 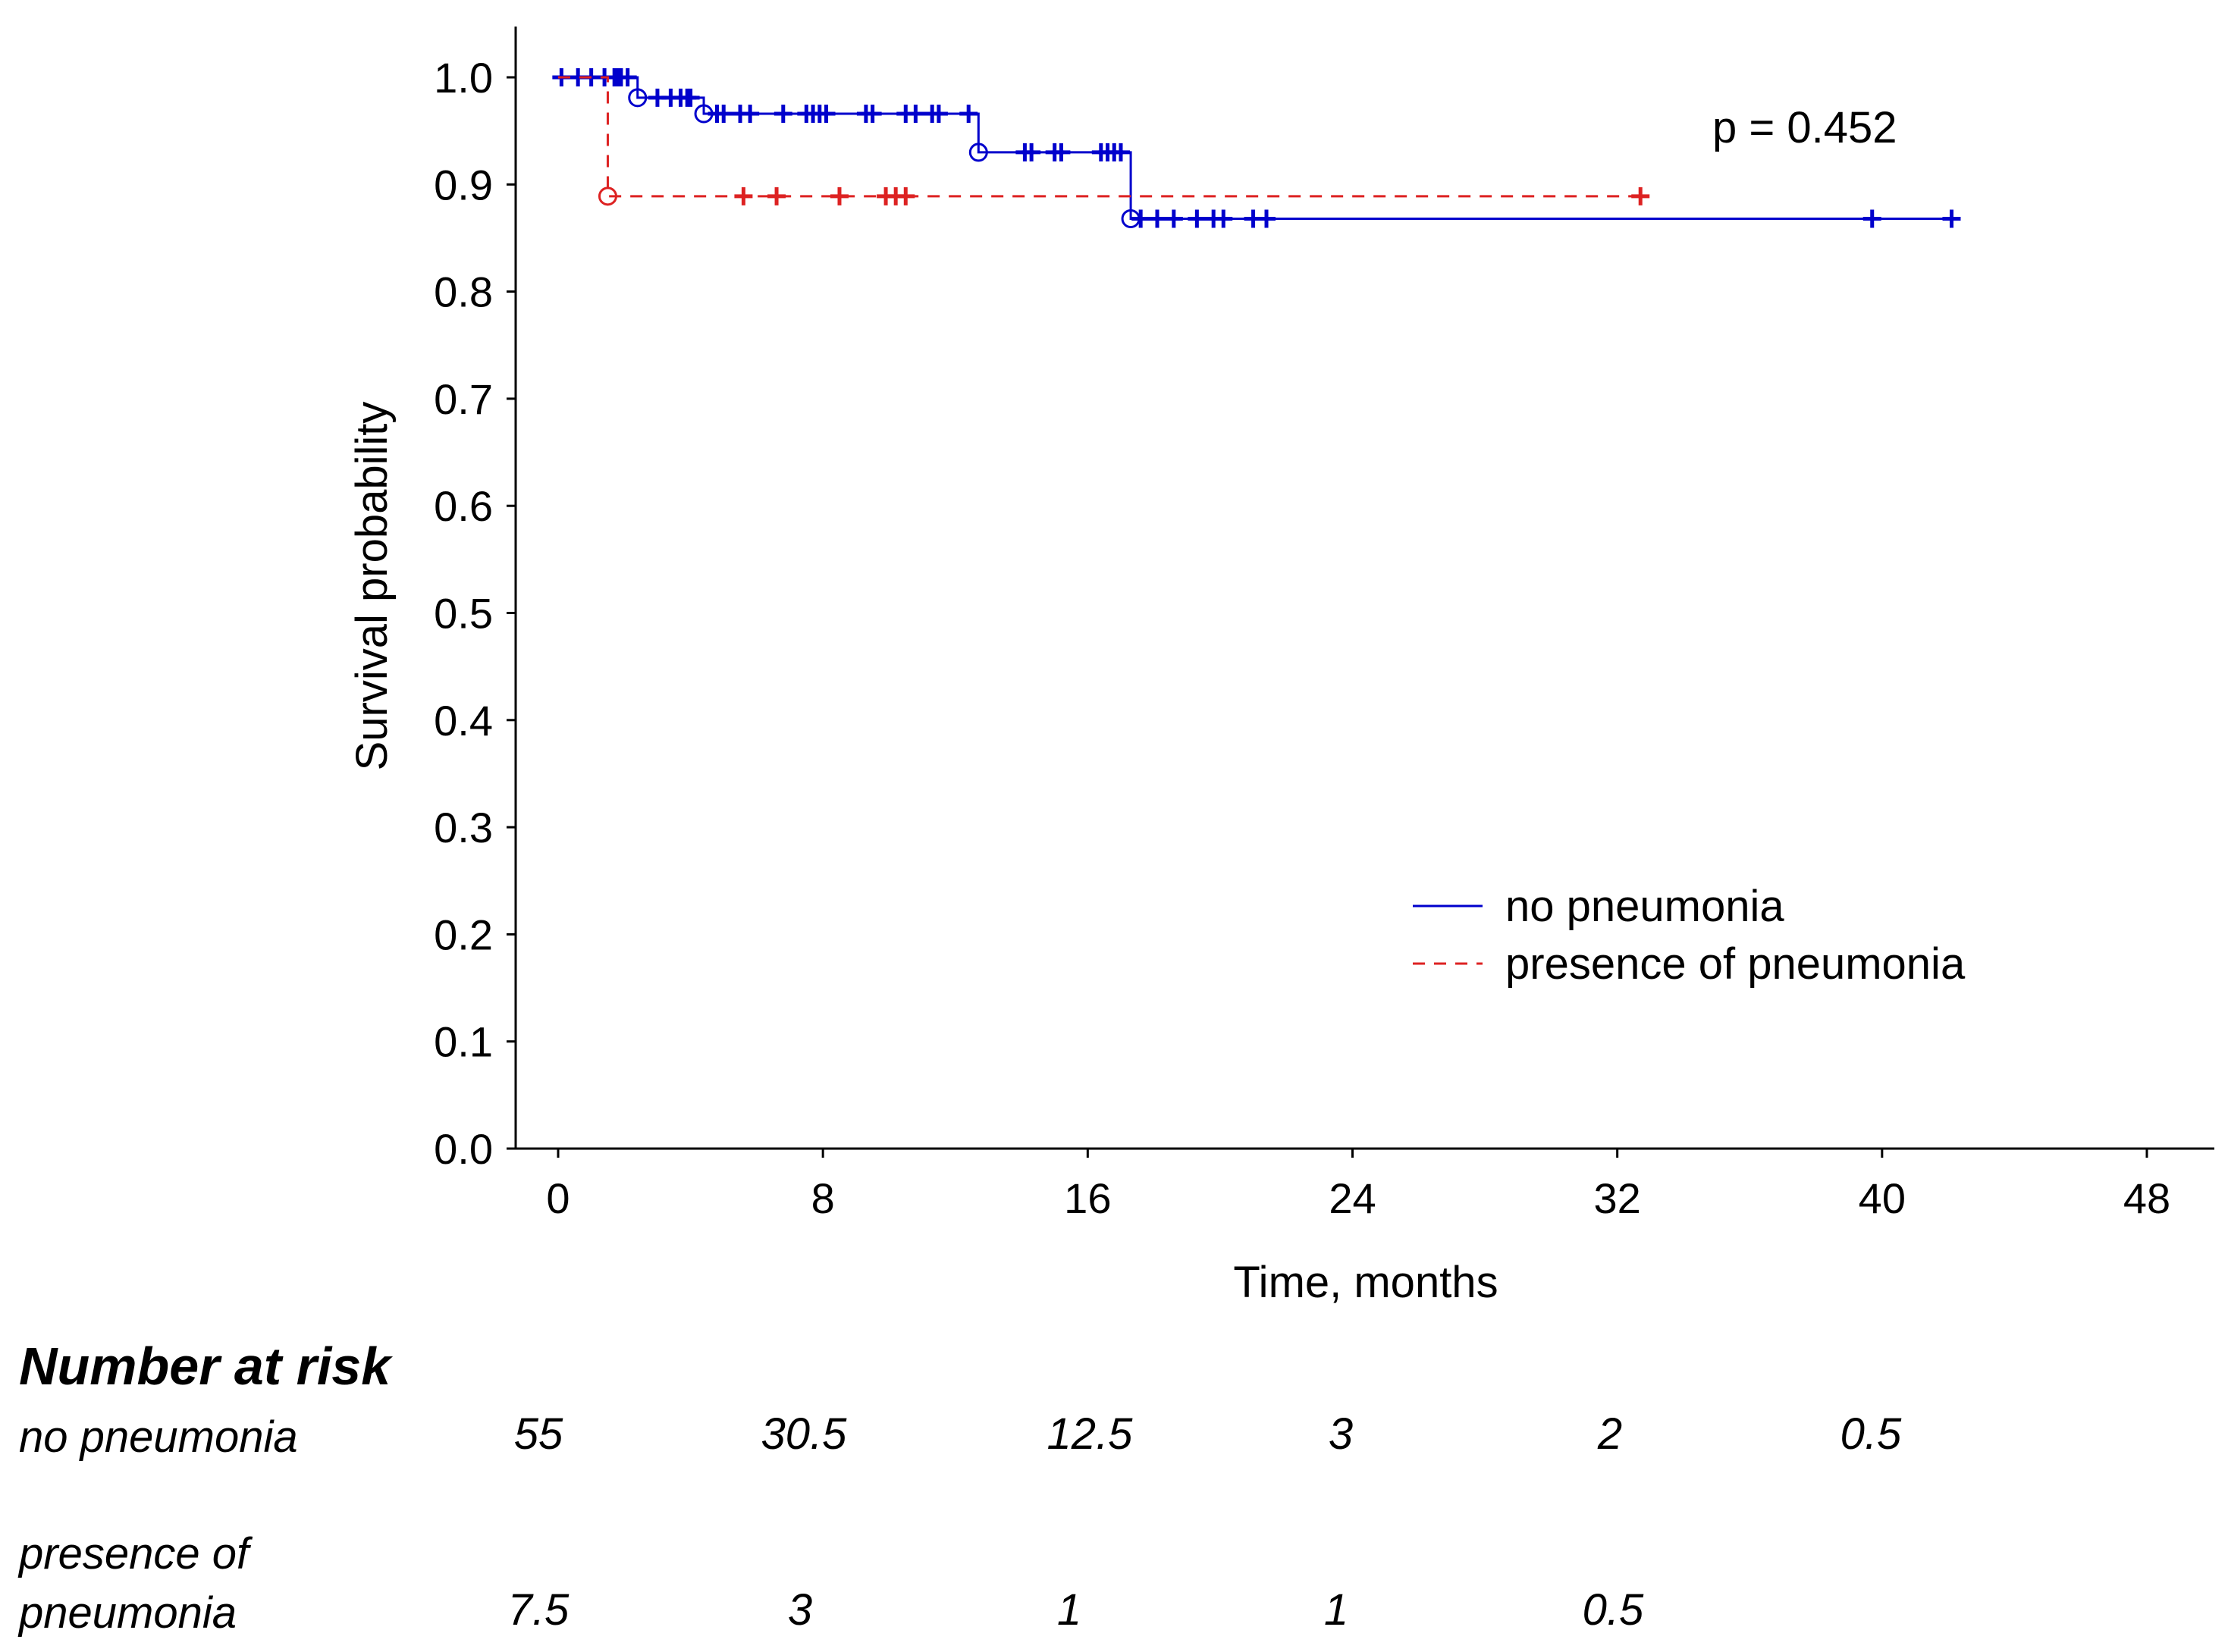 I want to click on y-tick-label: 0.9, so click(x=463, y=184).